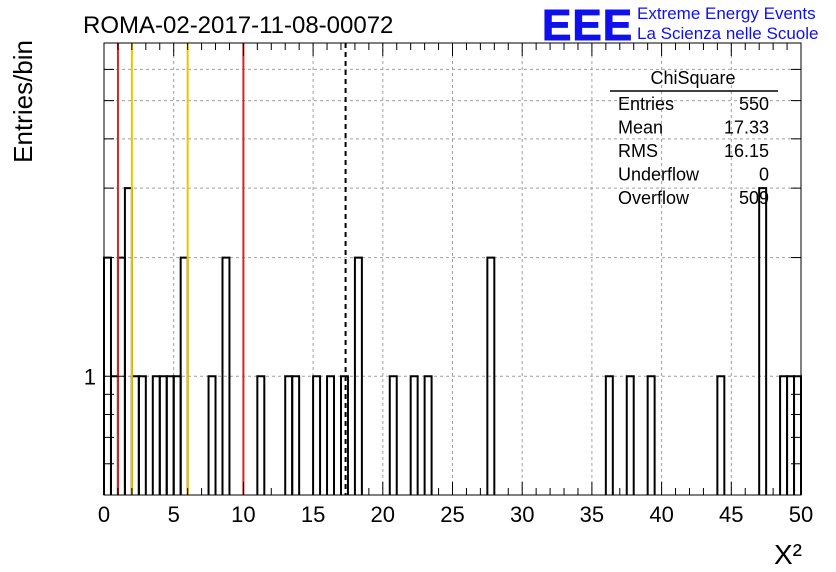 This screenshot has width=836, height=572. What do you see at coordinates (640, 128) in the screenshot?
I see `stats-row-label: Mean` at bounding box center [640, 128].